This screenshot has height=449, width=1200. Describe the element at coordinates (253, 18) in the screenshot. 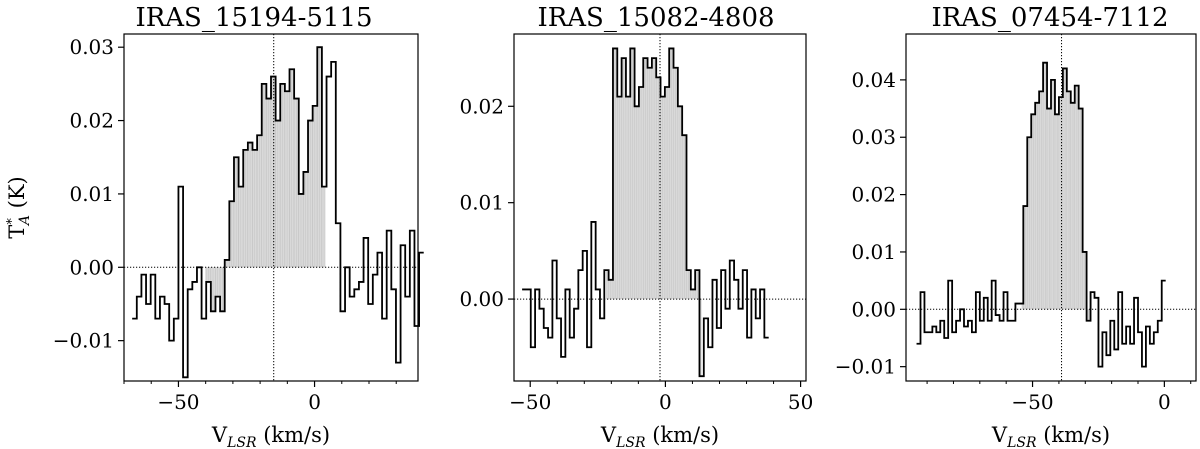

I see `panel-title: IRAS_15194-5115` at that location.